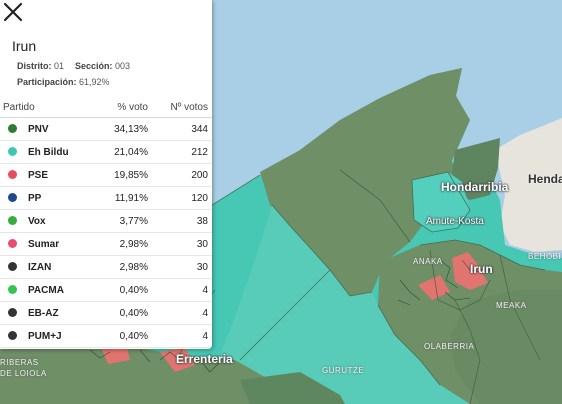 This screenshot has width=562, height=404. Describe the element at coordinates (511, 305) in the screenshot. I see `label-meaka: MEAKA` at that location.